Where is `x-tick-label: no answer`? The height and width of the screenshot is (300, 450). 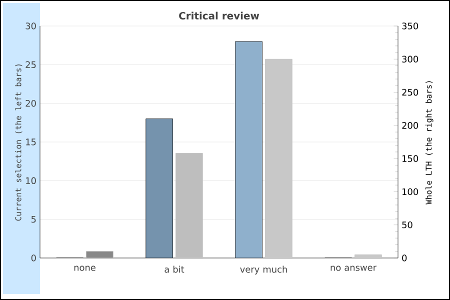
x-tick-label: no answer is located at coordinates (353, 268).